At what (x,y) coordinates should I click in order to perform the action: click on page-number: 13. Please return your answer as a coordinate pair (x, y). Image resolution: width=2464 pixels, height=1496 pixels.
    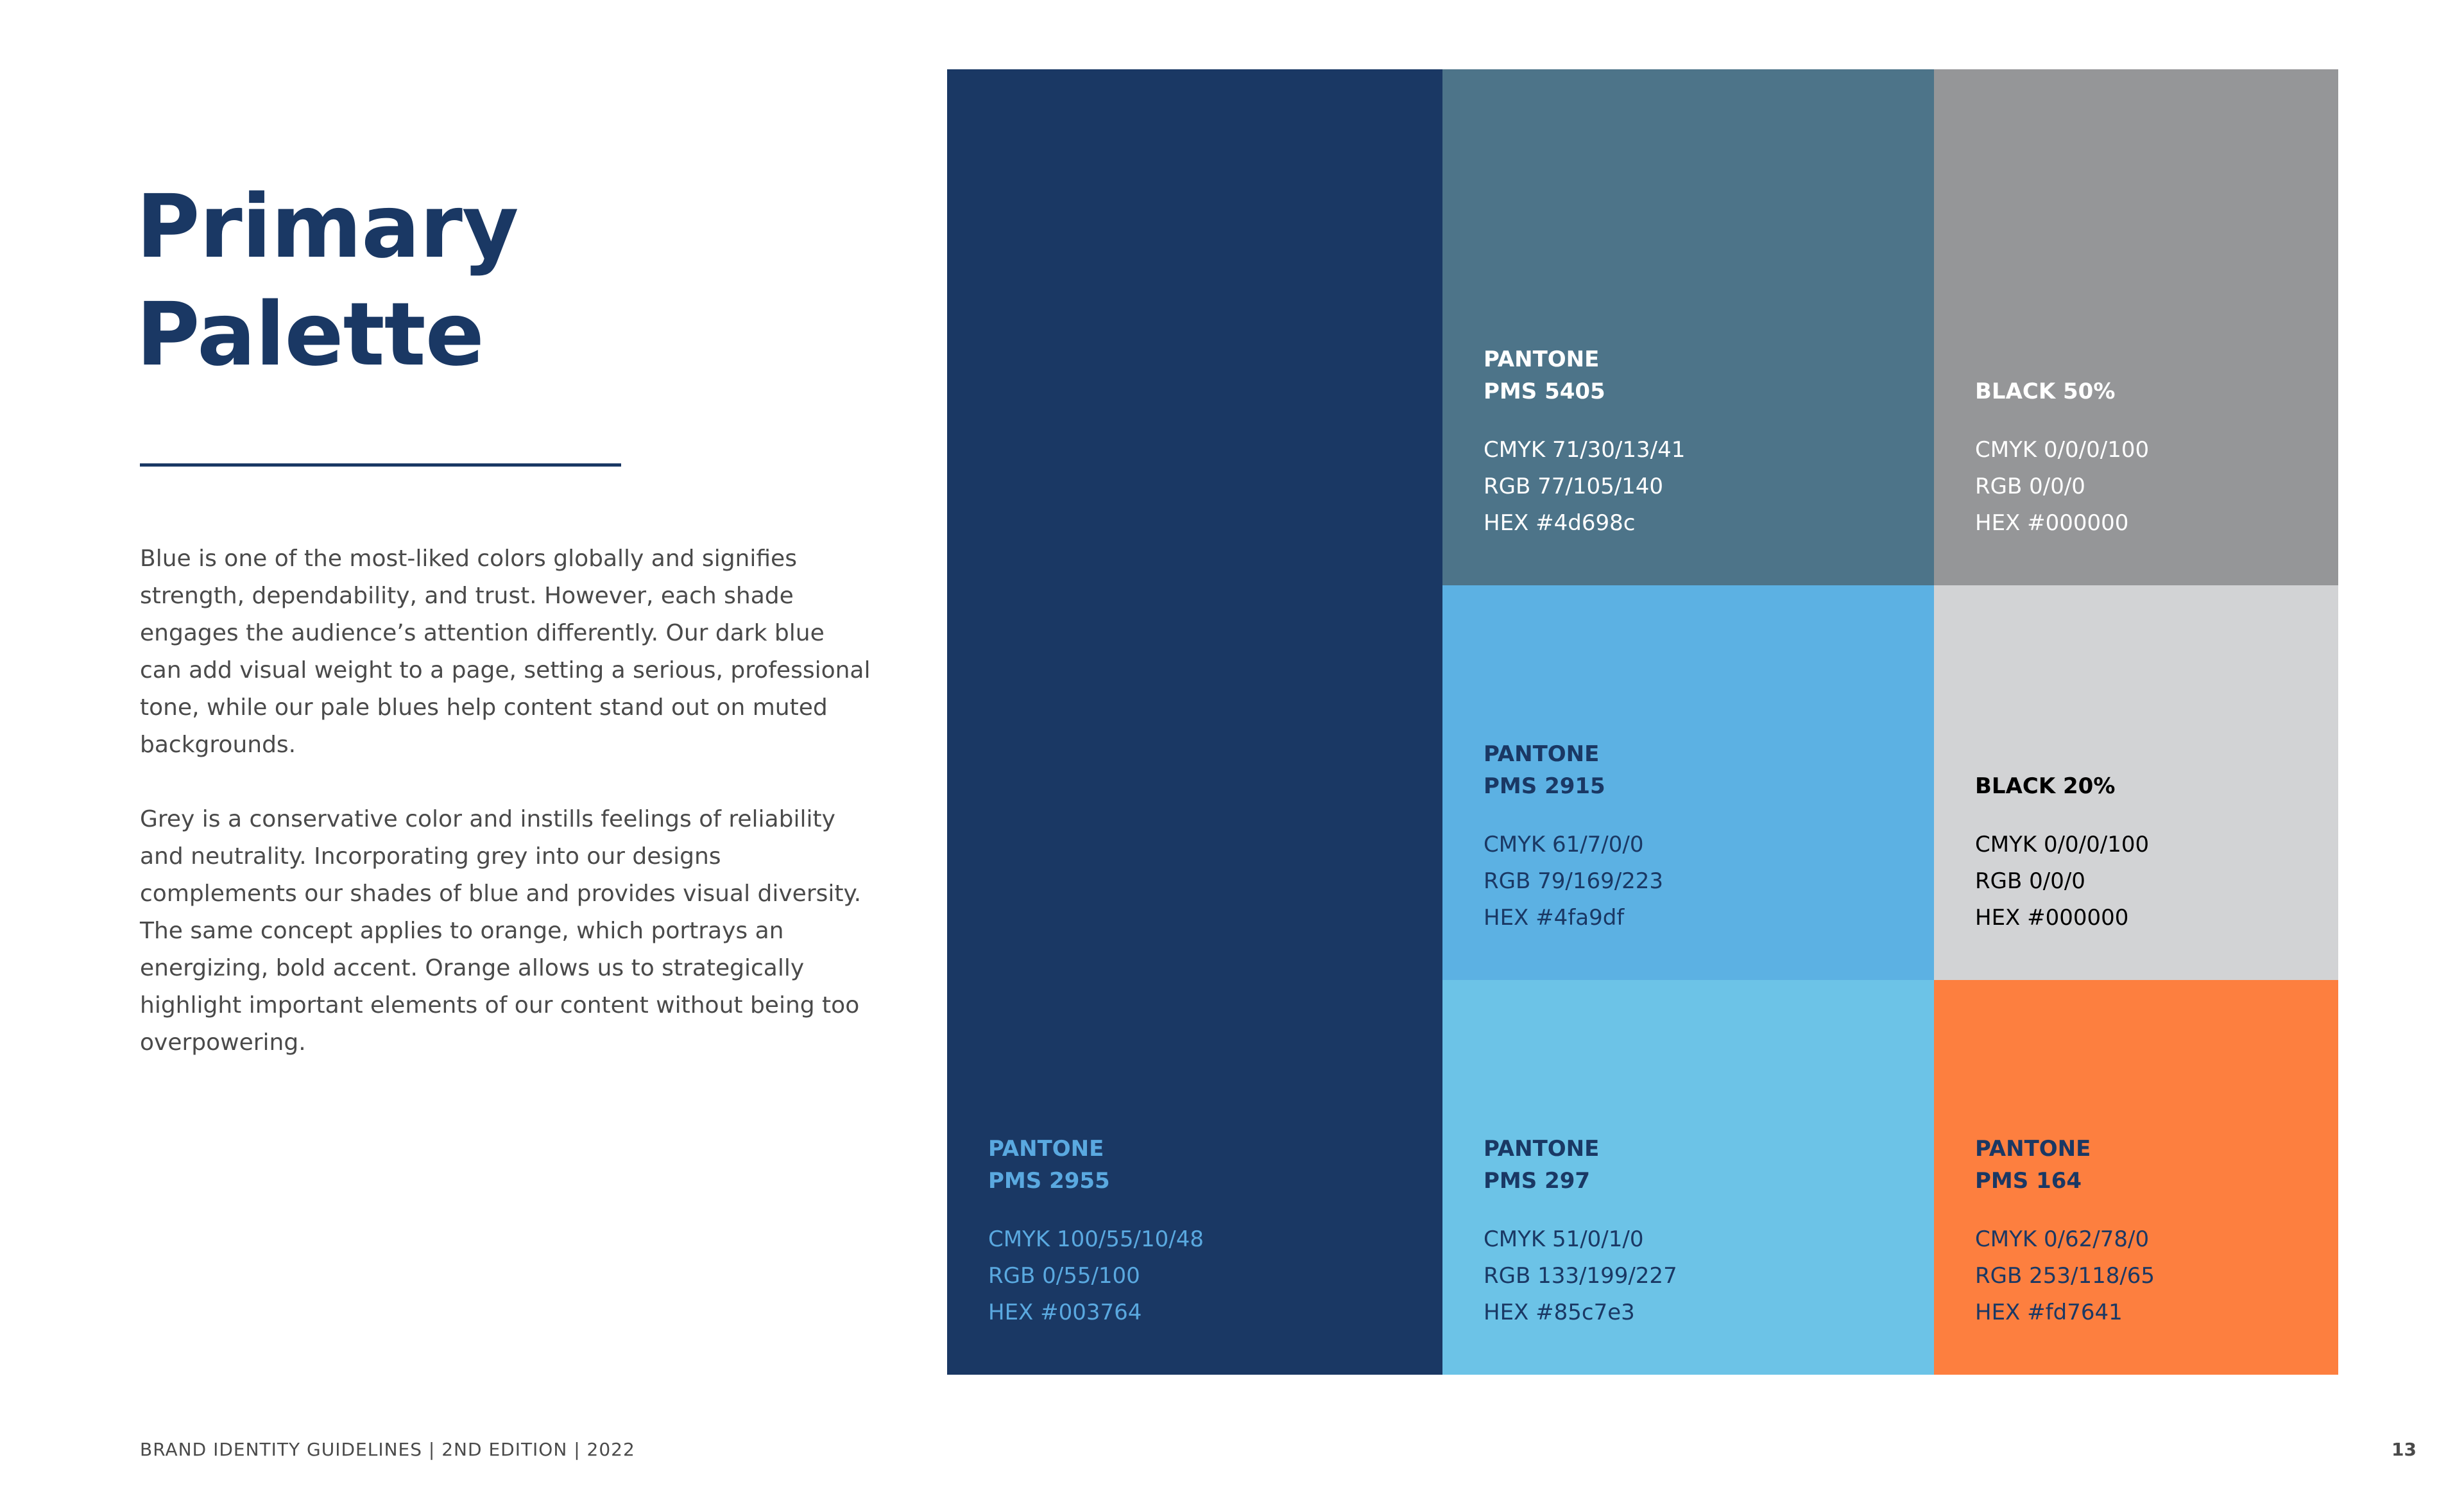
    Looking at the image, I should click on (2404, 1449).